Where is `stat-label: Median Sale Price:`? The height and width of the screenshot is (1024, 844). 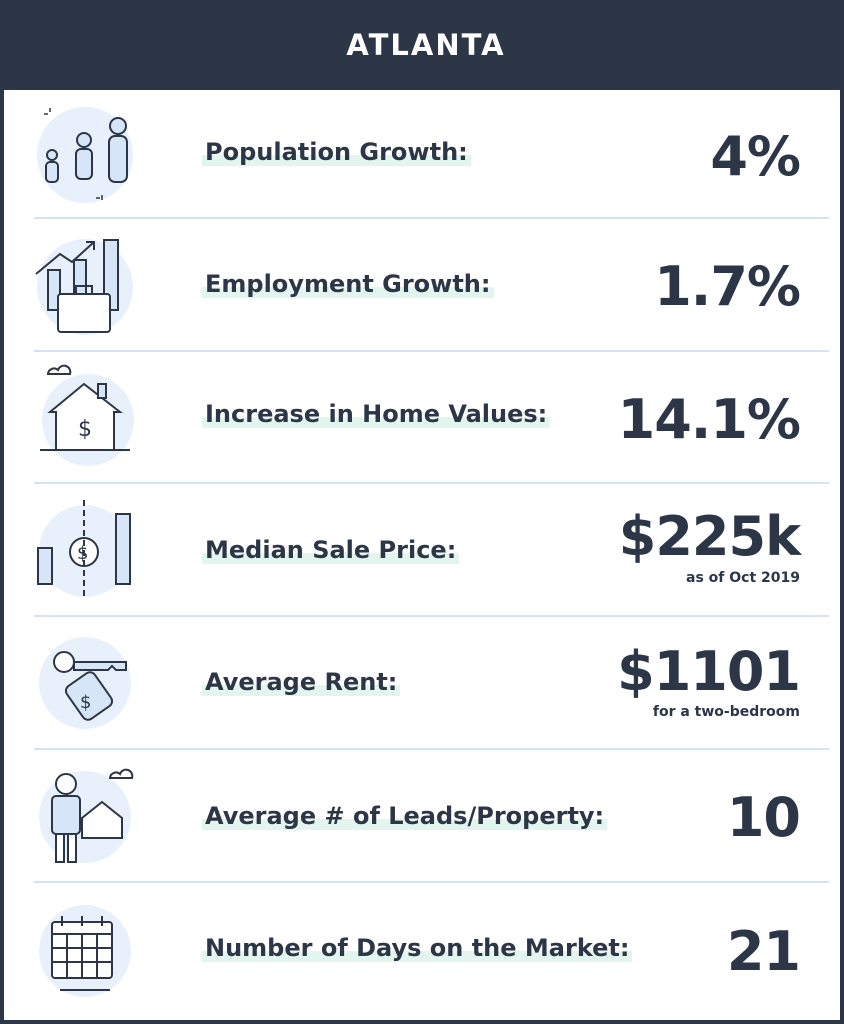
stat-label: Median Sale Price: is located at coordinates (331, 550).